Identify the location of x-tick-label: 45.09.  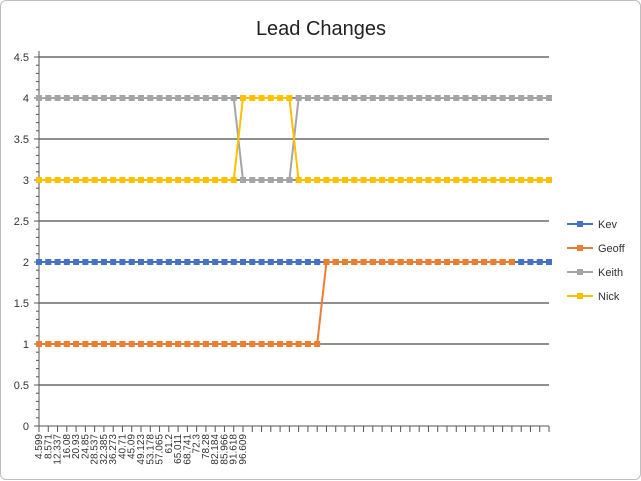
(132, 446).